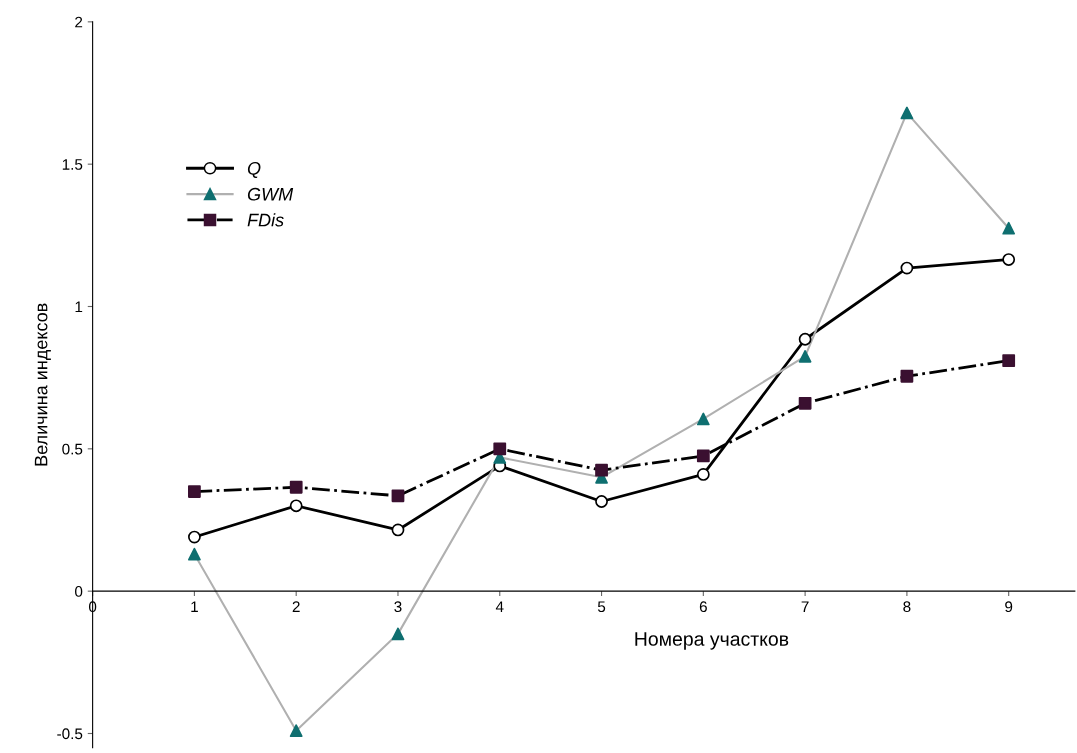 This screenshot has width=1077, height=753. What do you see at coordinates (296, 606) in the screenshot?
I see `x-tick-label: 2` at bounding box center [296, 606].